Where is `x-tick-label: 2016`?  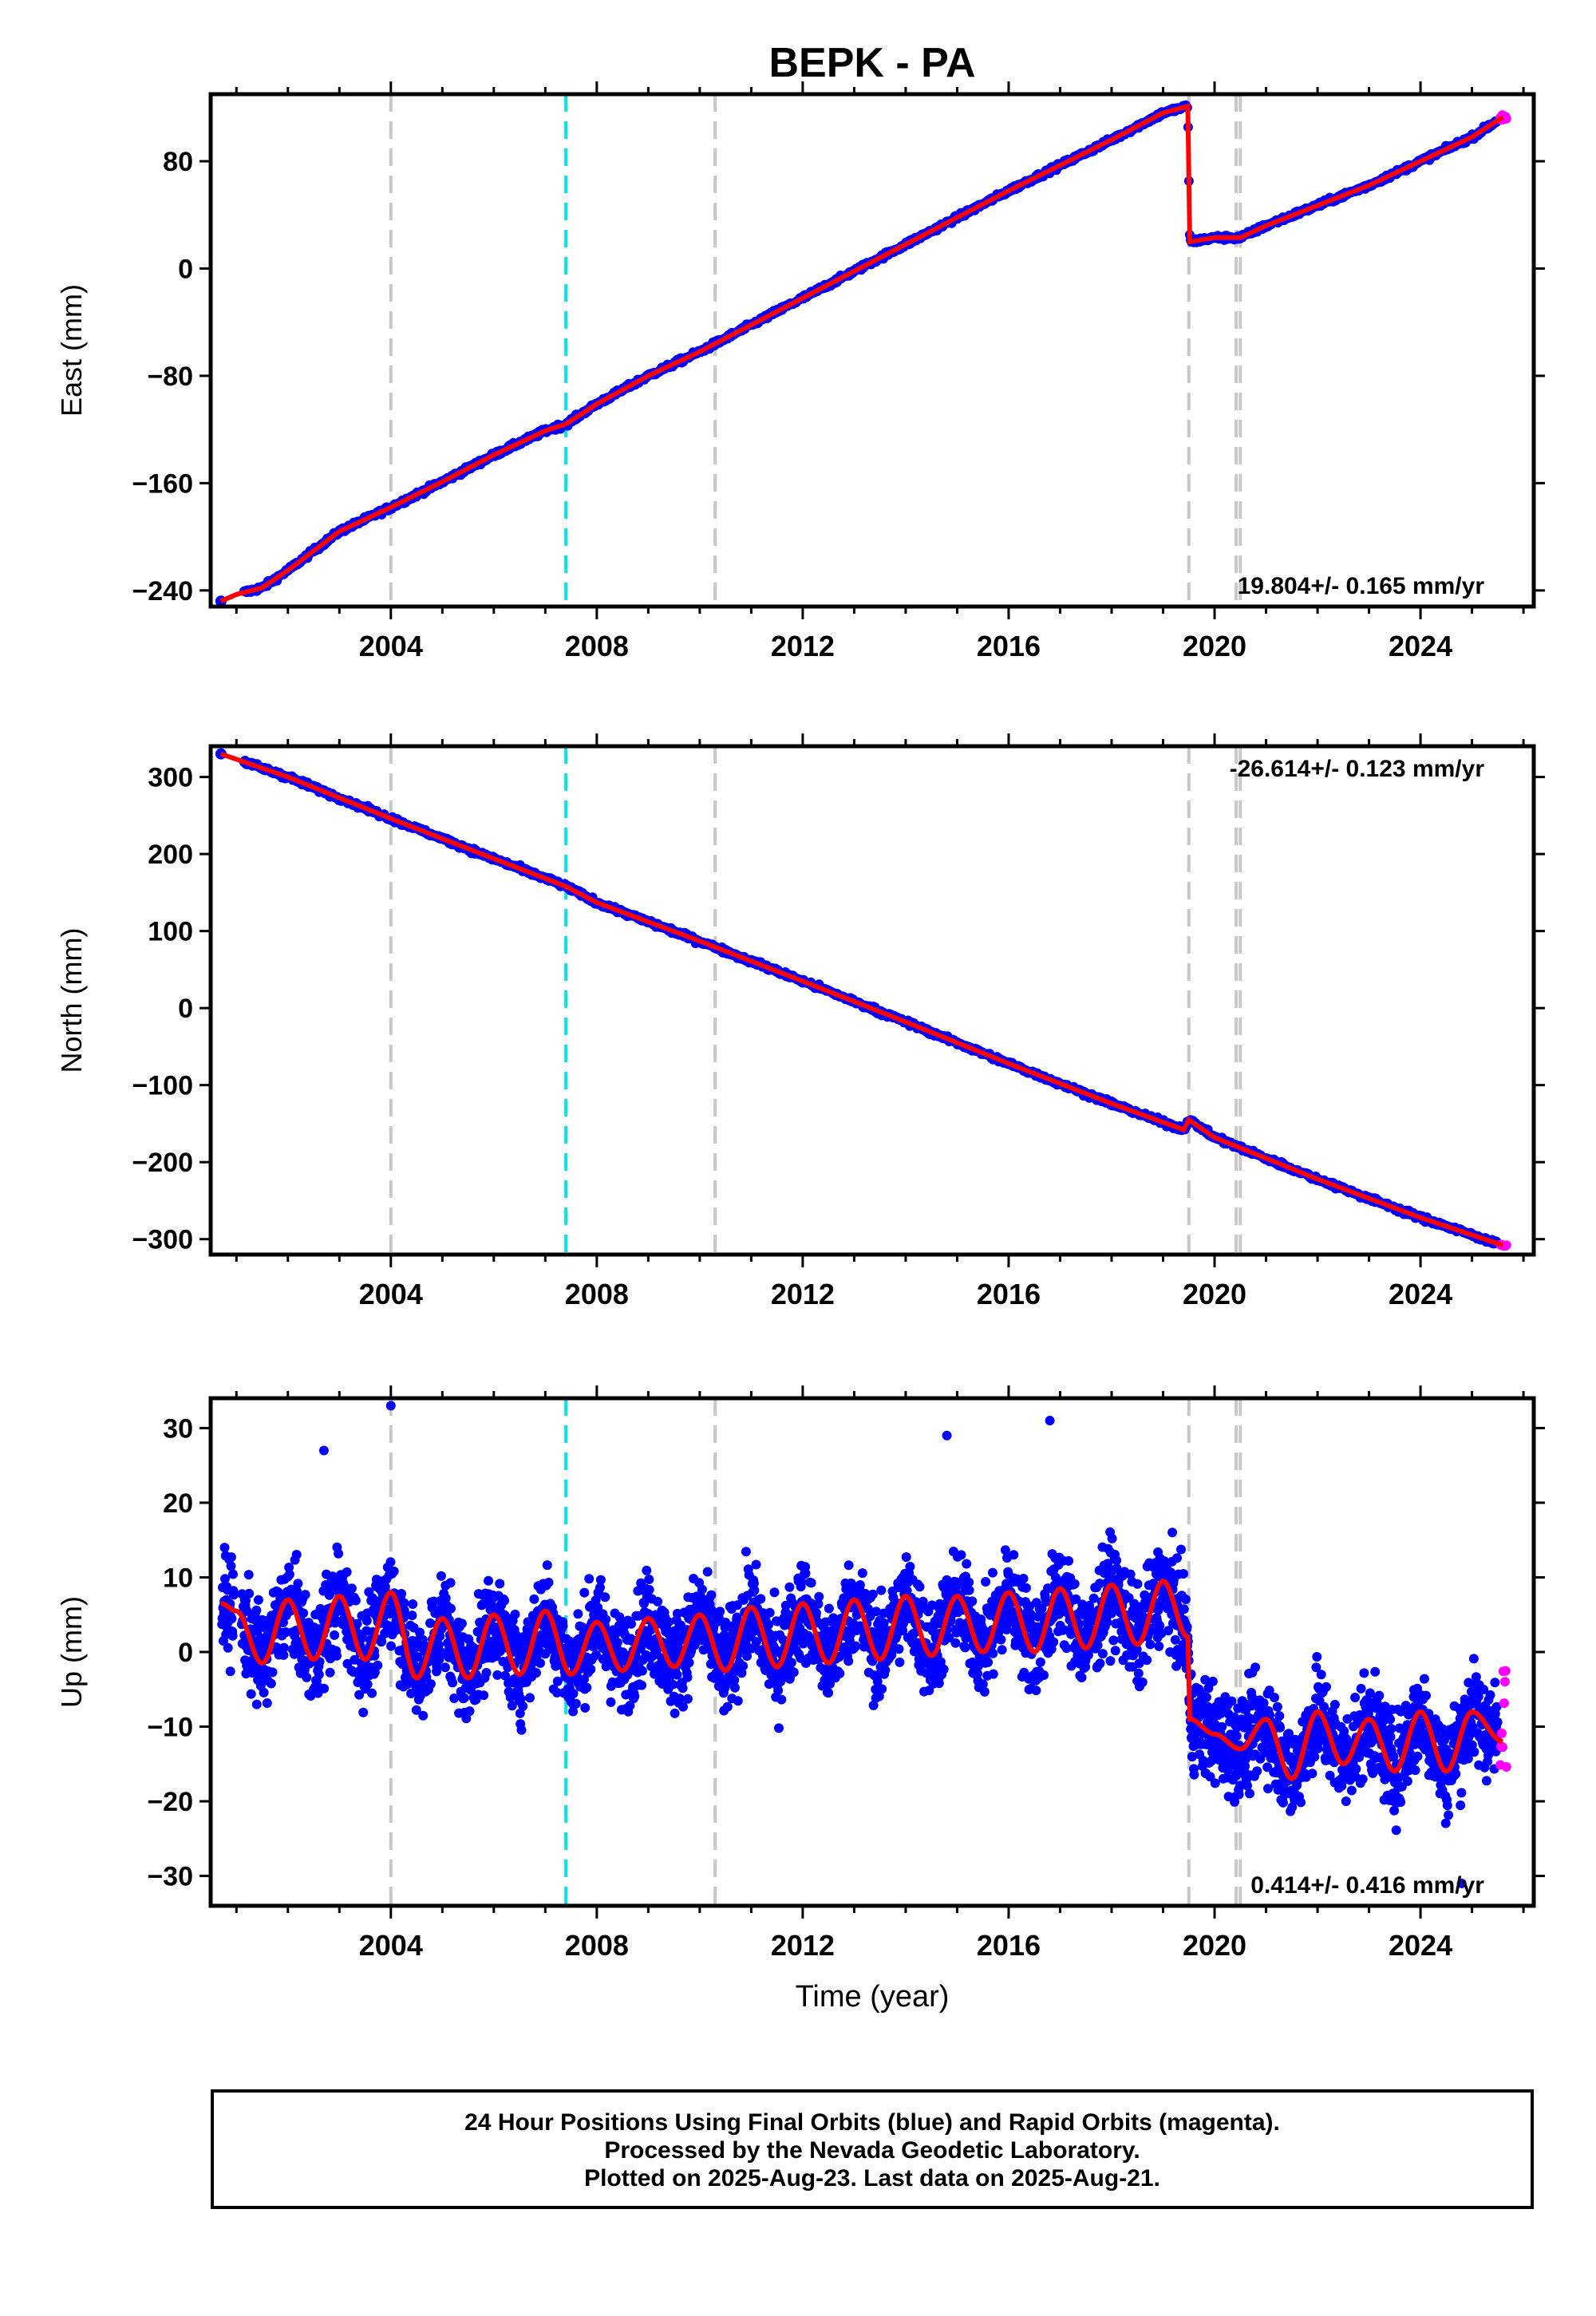
x-tick-label: 2016 is located at coordinates (1009, 1294).